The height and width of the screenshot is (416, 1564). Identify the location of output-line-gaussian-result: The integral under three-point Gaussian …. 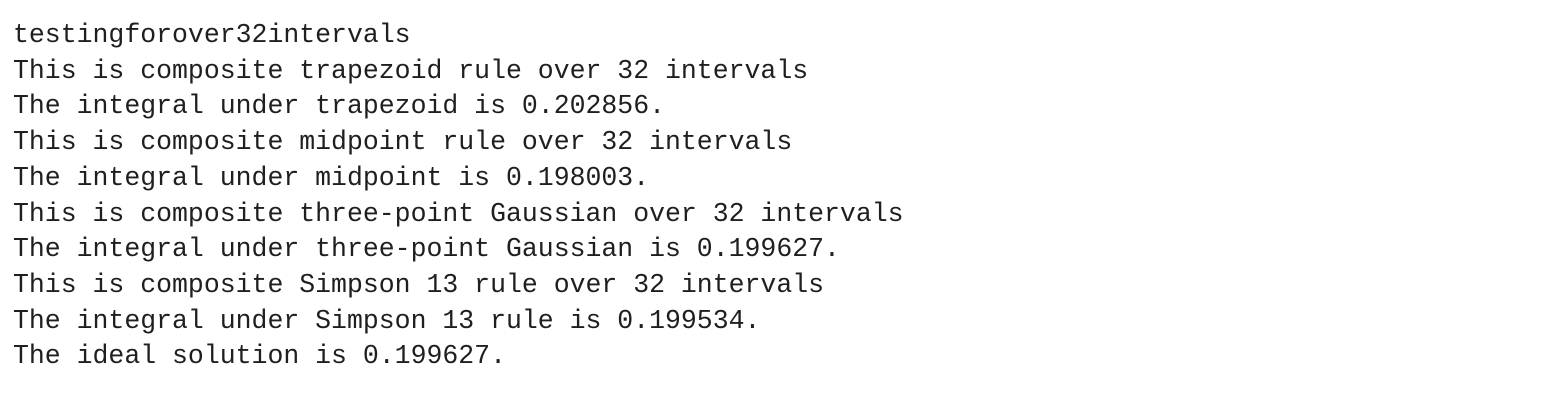
(426, 249).